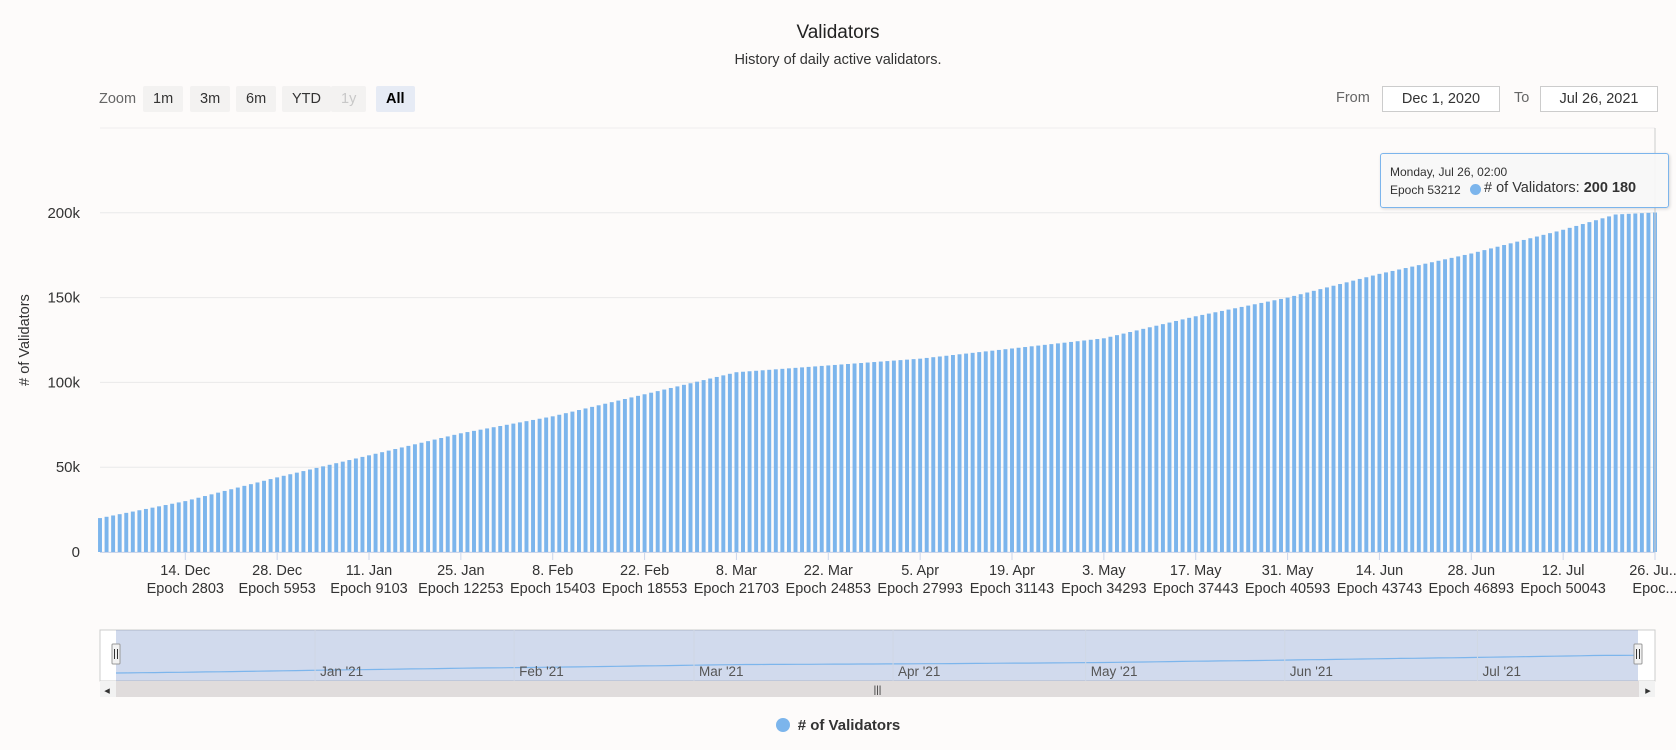 The height and width of the screenshot is (750, 1676). I want to click on zoom-6m-button: 6m, so click(256, 99).